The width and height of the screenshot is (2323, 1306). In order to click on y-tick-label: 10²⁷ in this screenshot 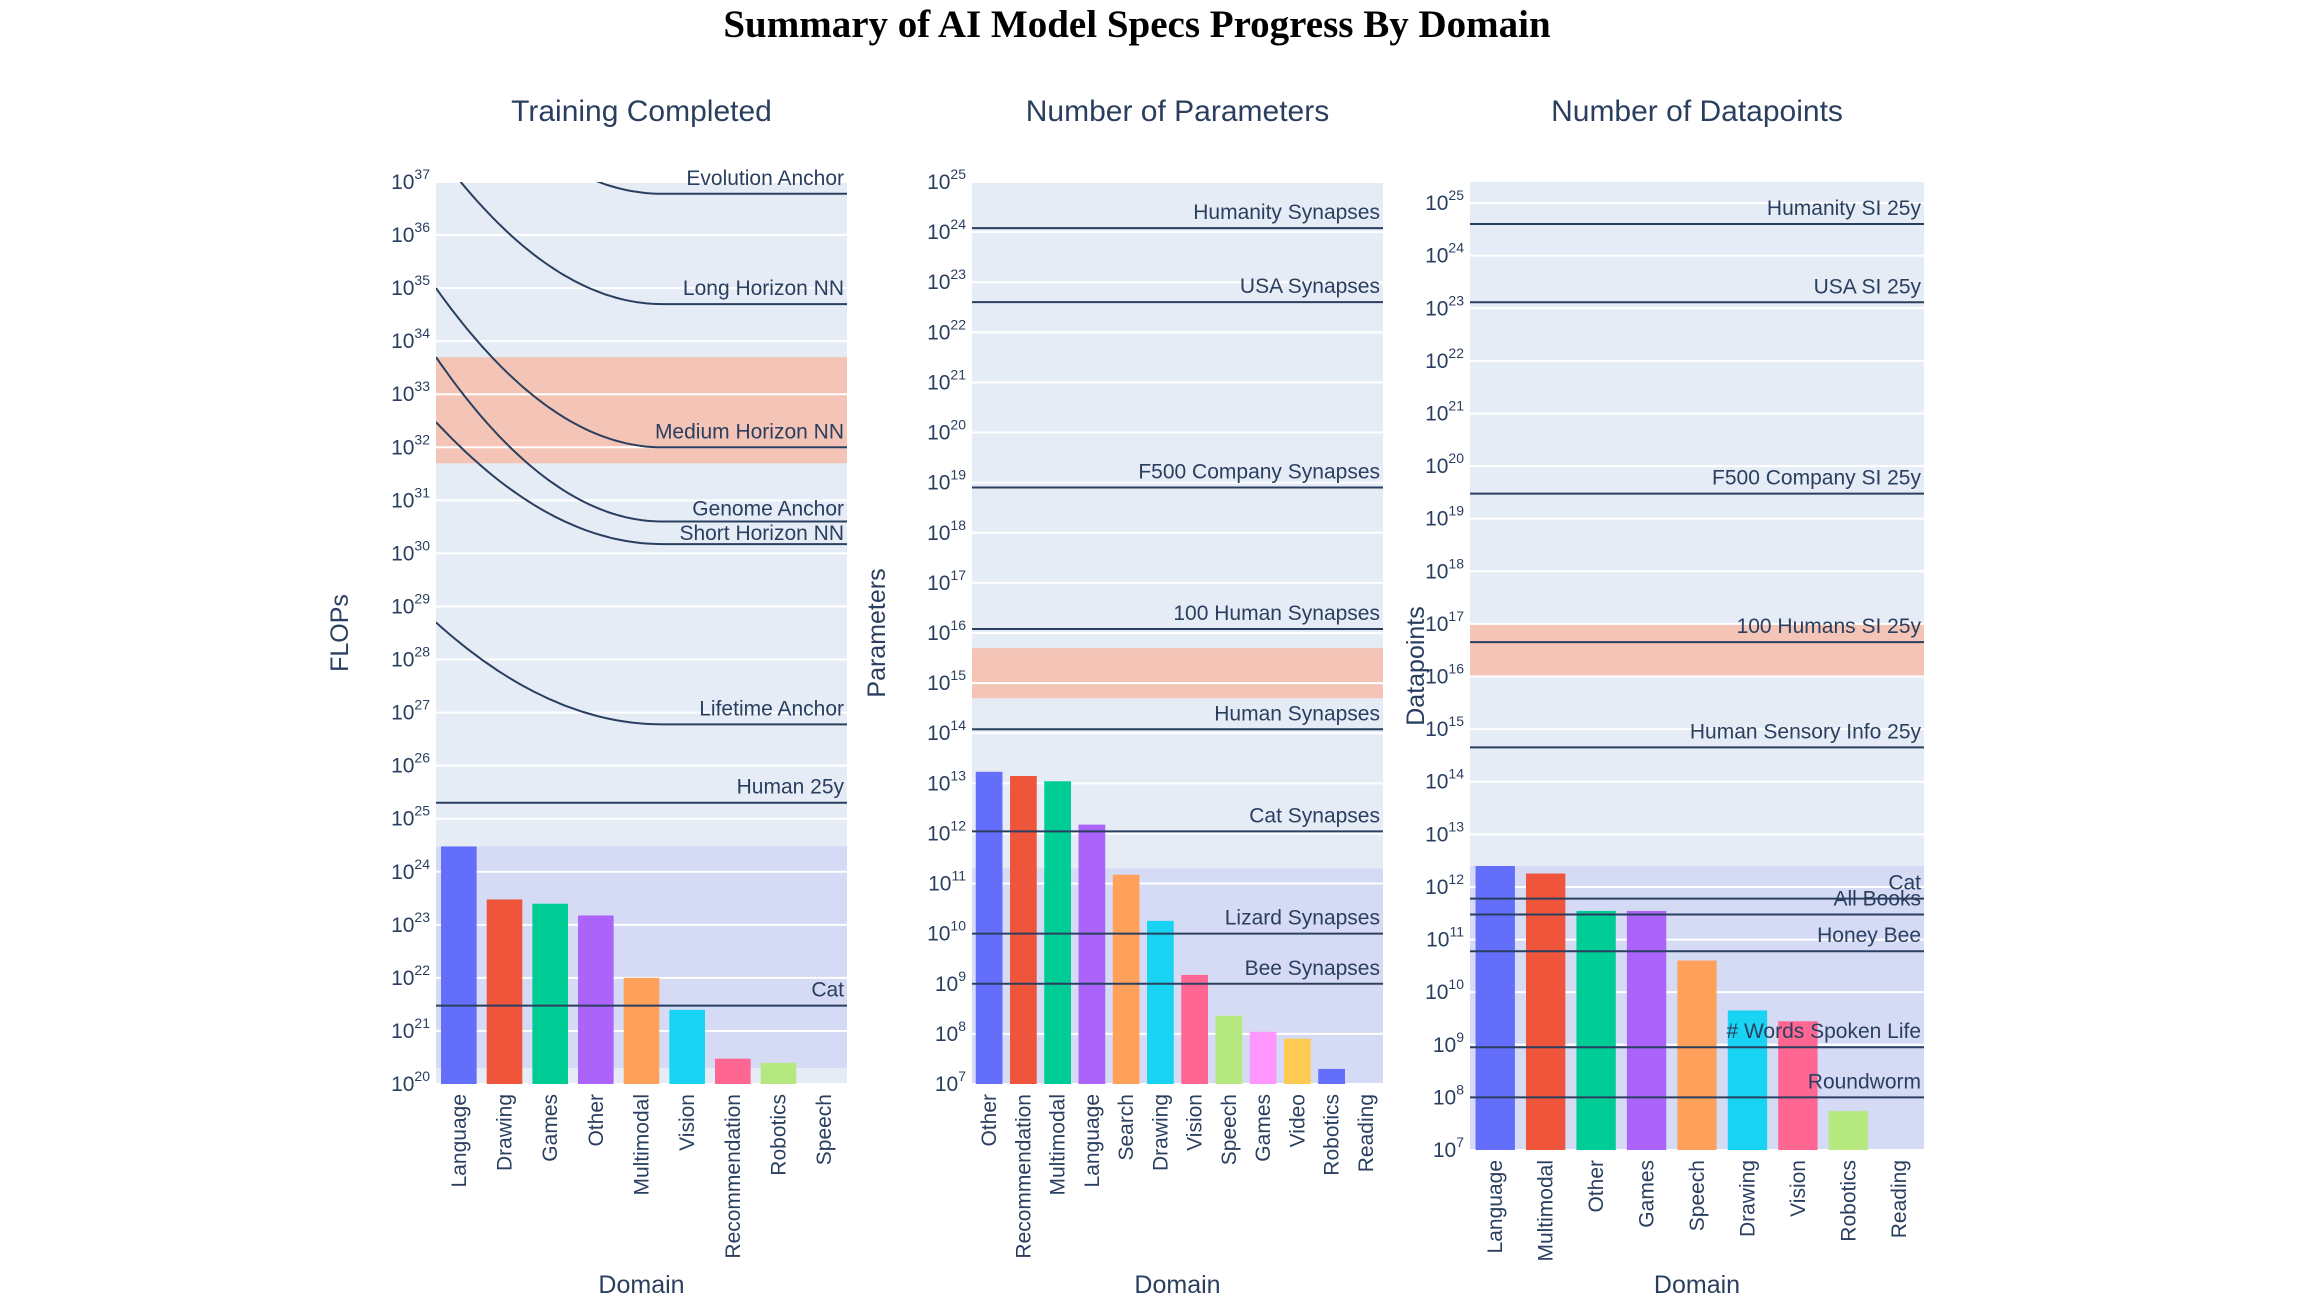, I will do `click(410, 711)`.